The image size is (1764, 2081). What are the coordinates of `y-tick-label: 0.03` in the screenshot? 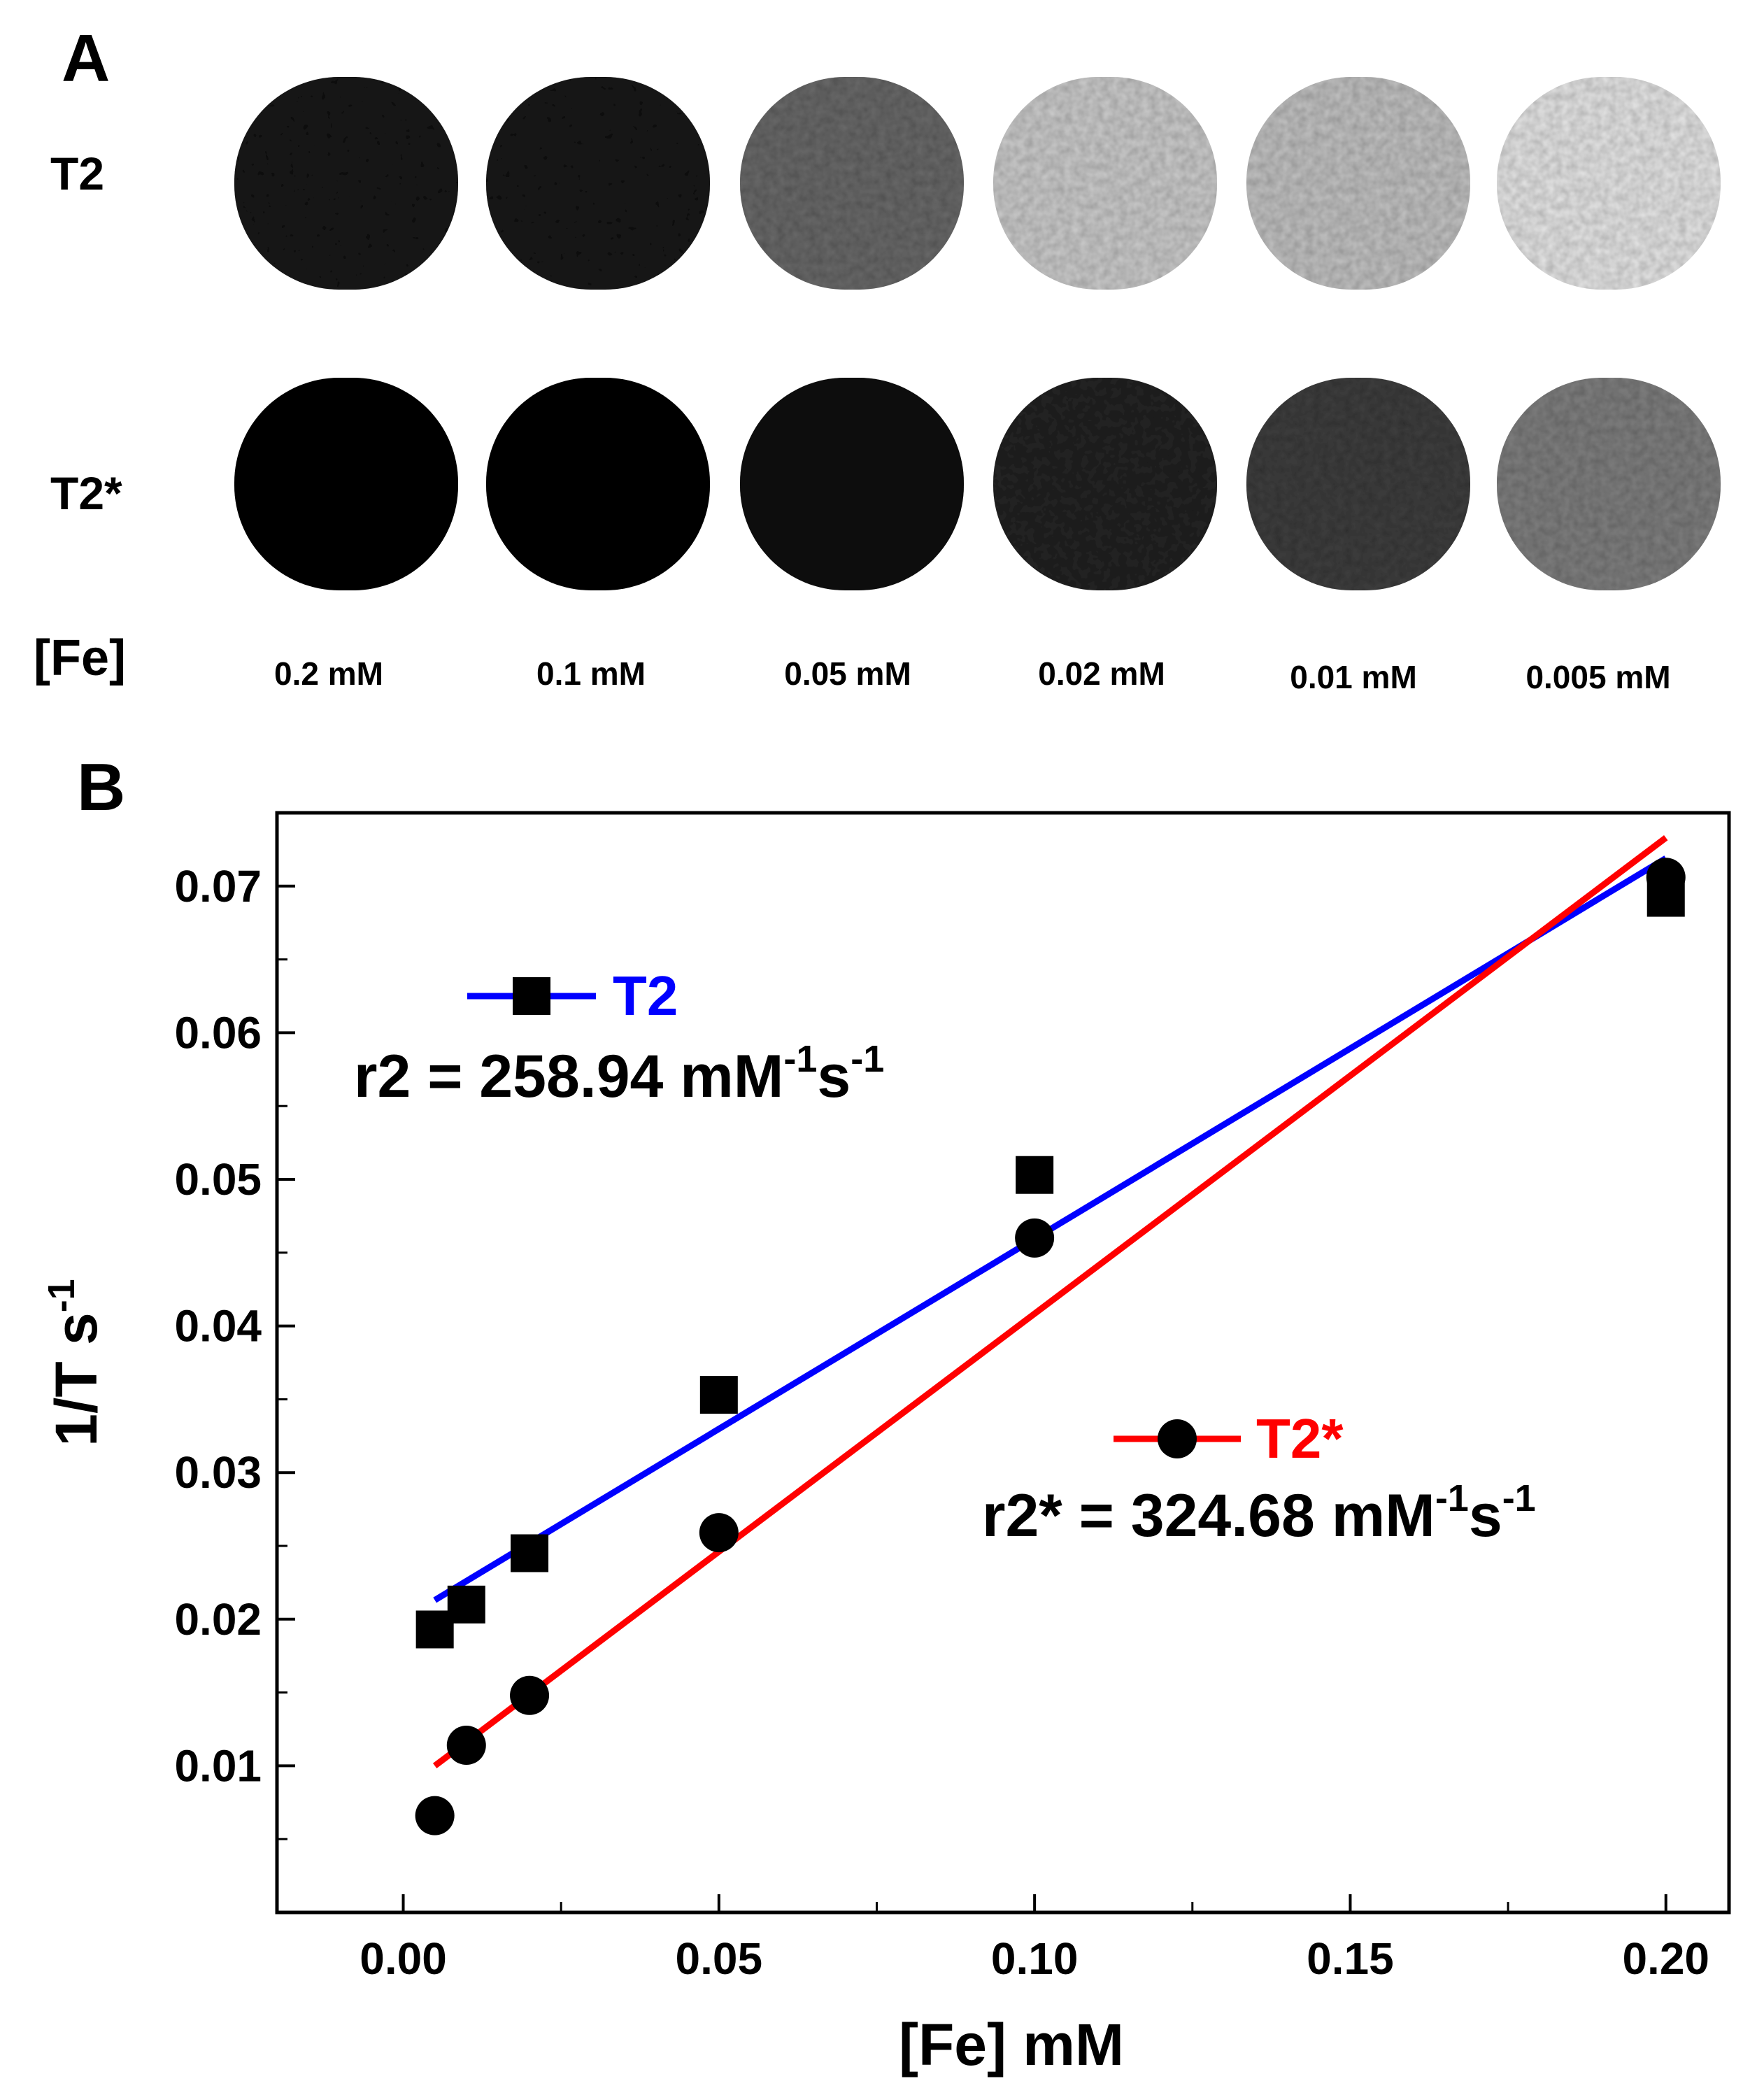 It's located at (218, 1473).